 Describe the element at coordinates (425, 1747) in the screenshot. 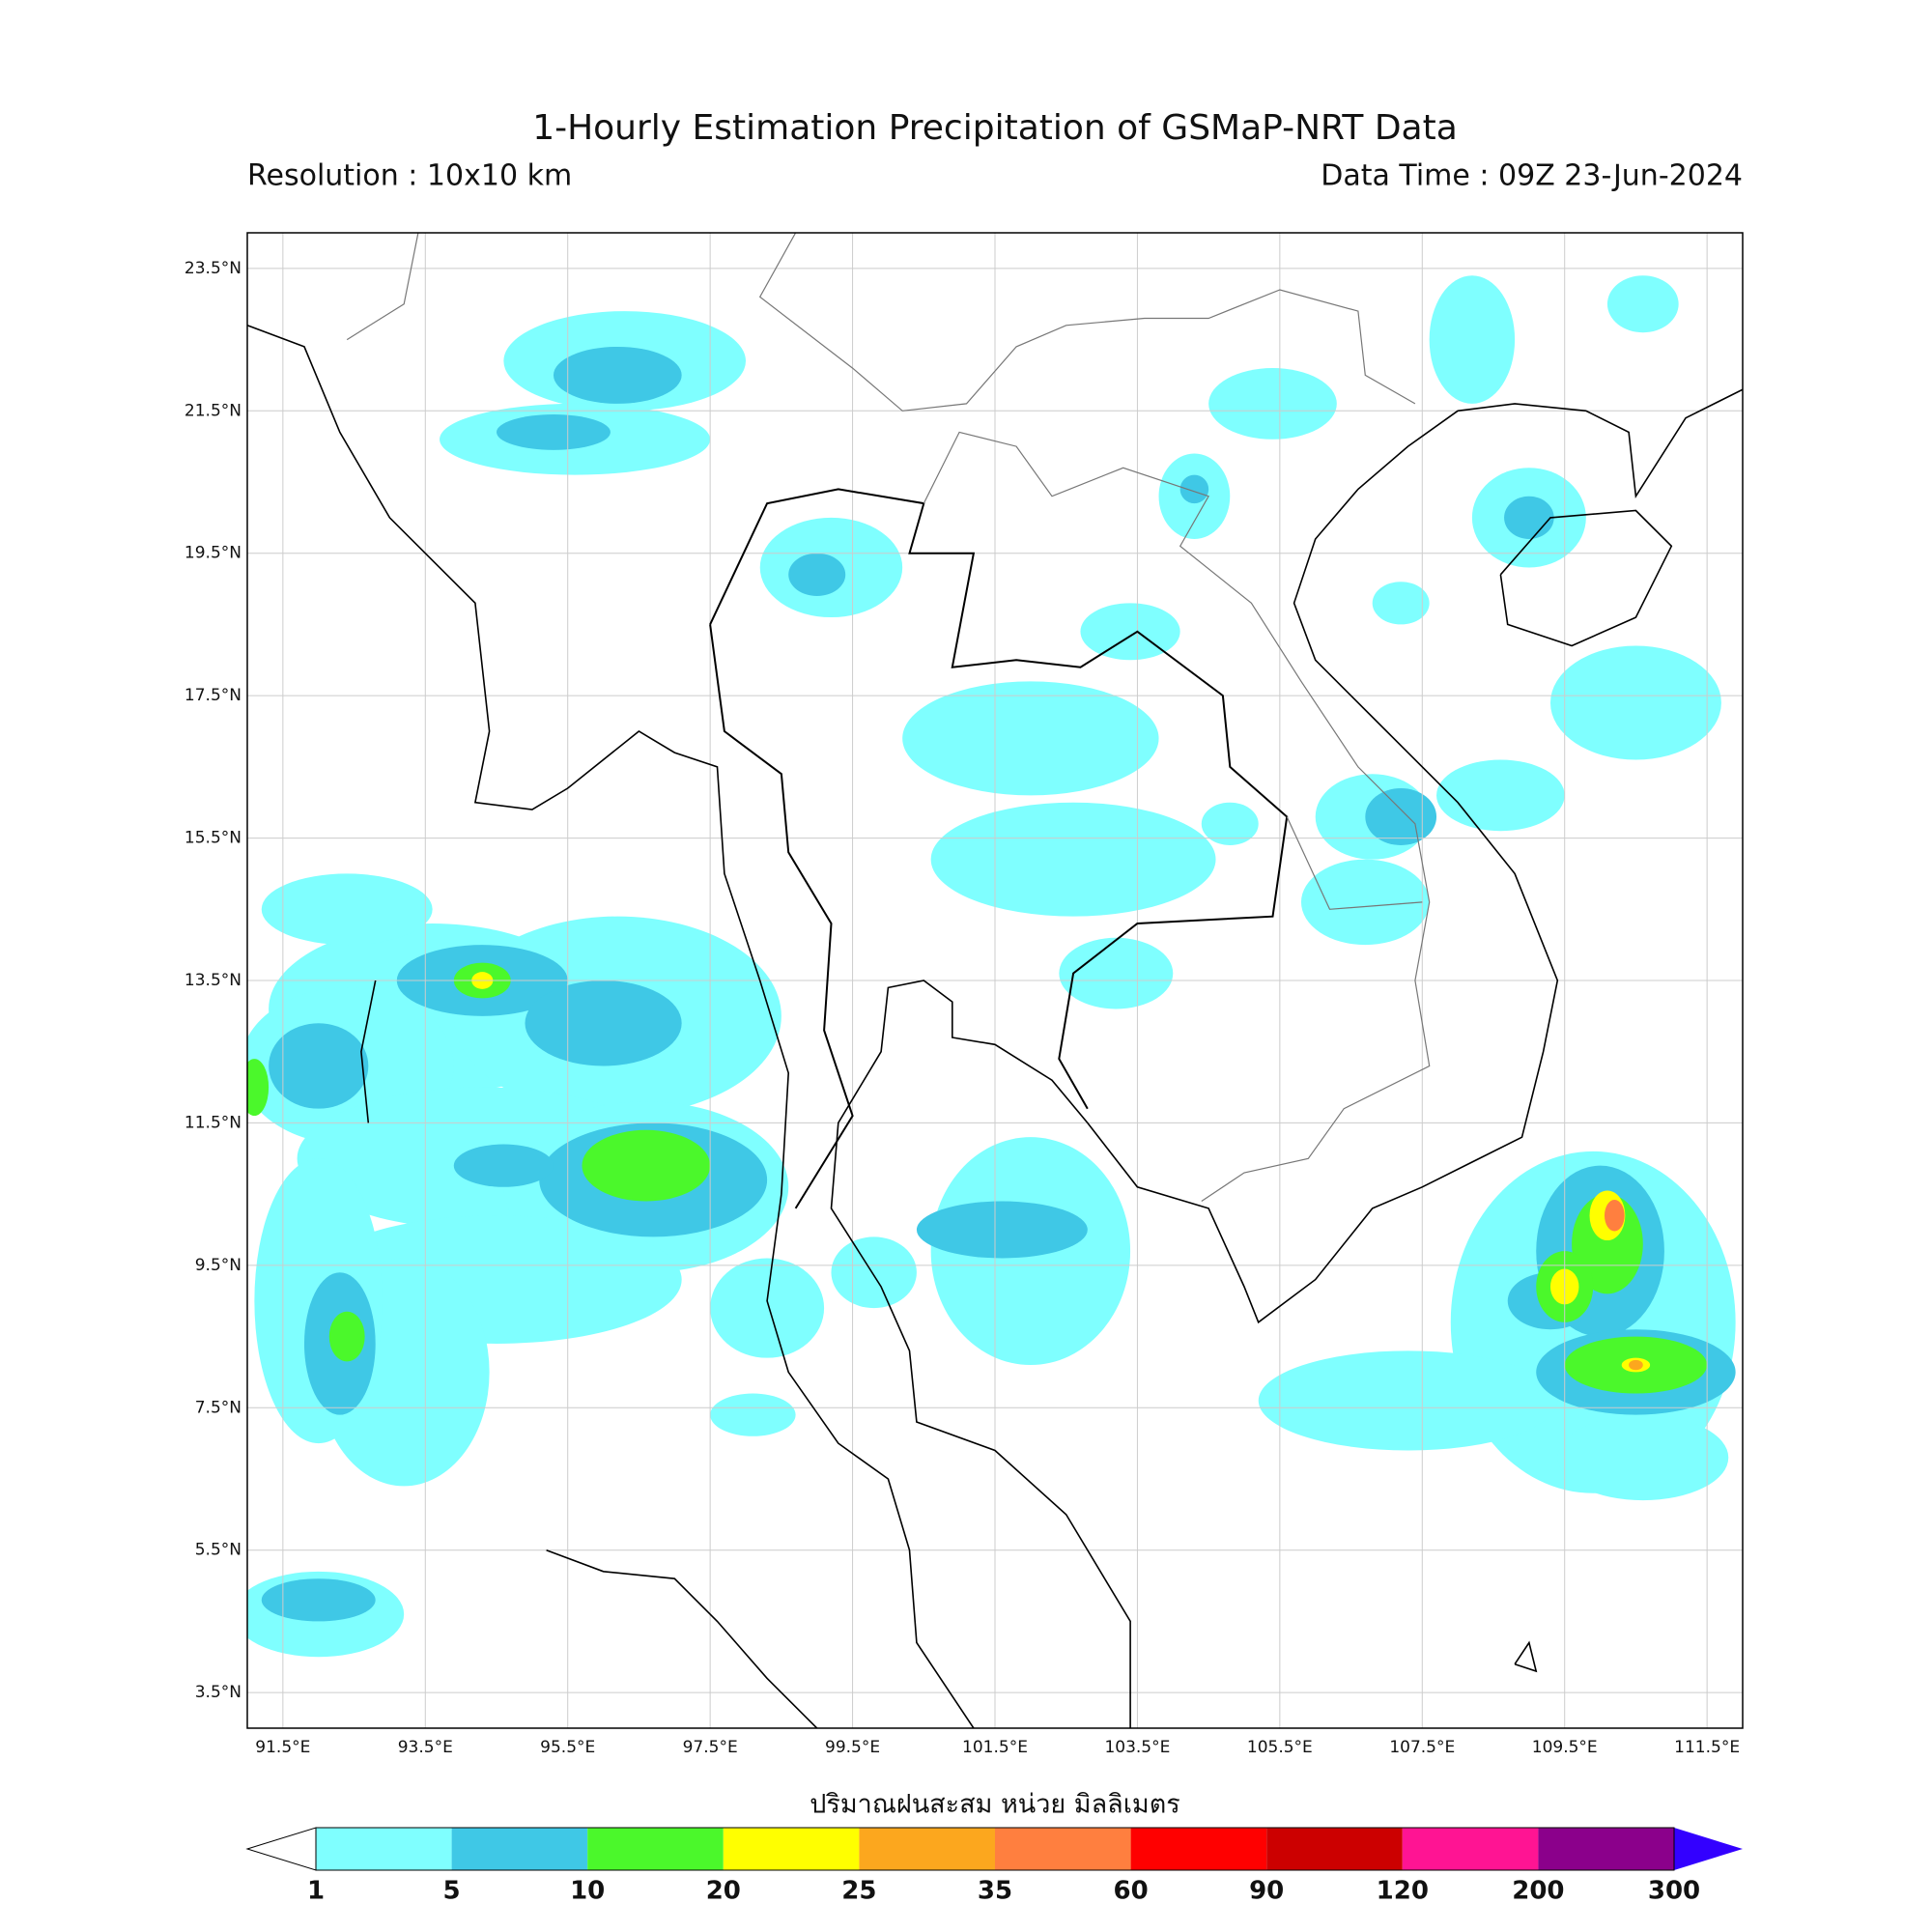

I see `lon-tick-label: 93.5°E` at that location.